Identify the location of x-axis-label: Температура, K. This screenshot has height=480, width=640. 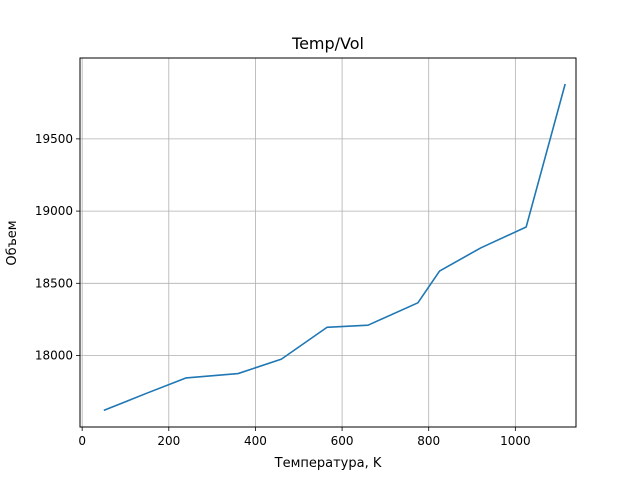
(328, 463).